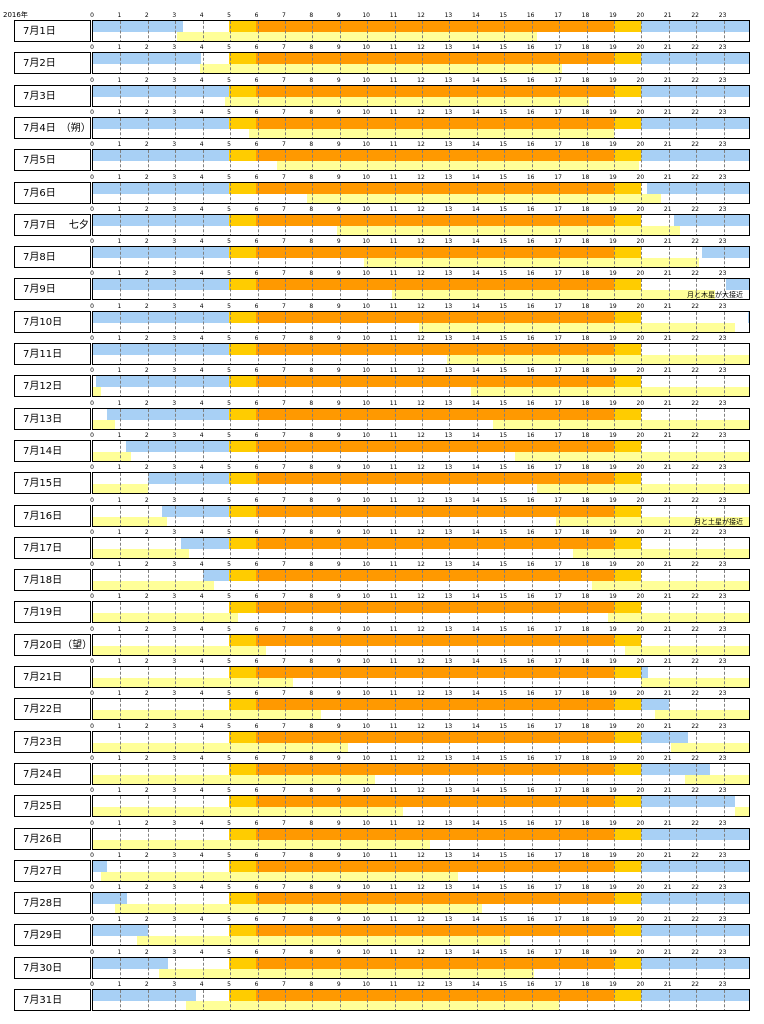  I want to click on hour-tick-label: 13, so click(448, 371).